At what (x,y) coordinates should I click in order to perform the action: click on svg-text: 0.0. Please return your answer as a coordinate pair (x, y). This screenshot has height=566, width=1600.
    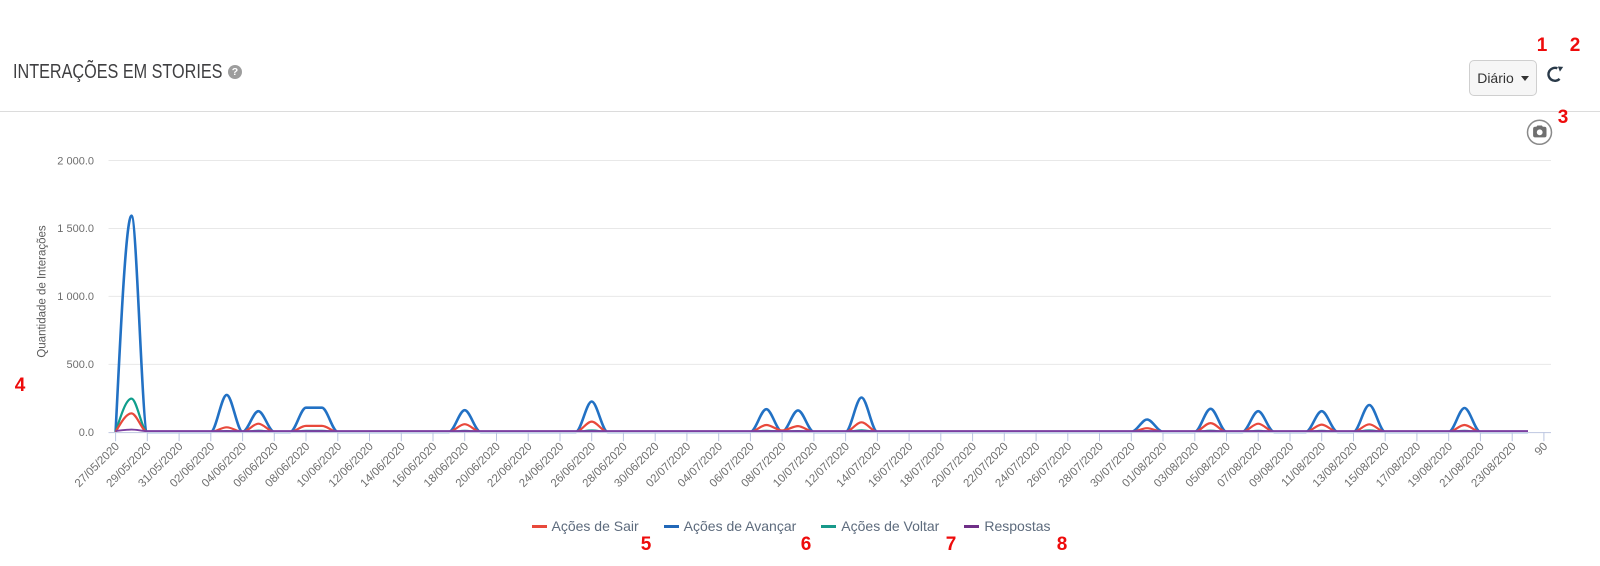
    Looking at the image, I should click on (86, 433).